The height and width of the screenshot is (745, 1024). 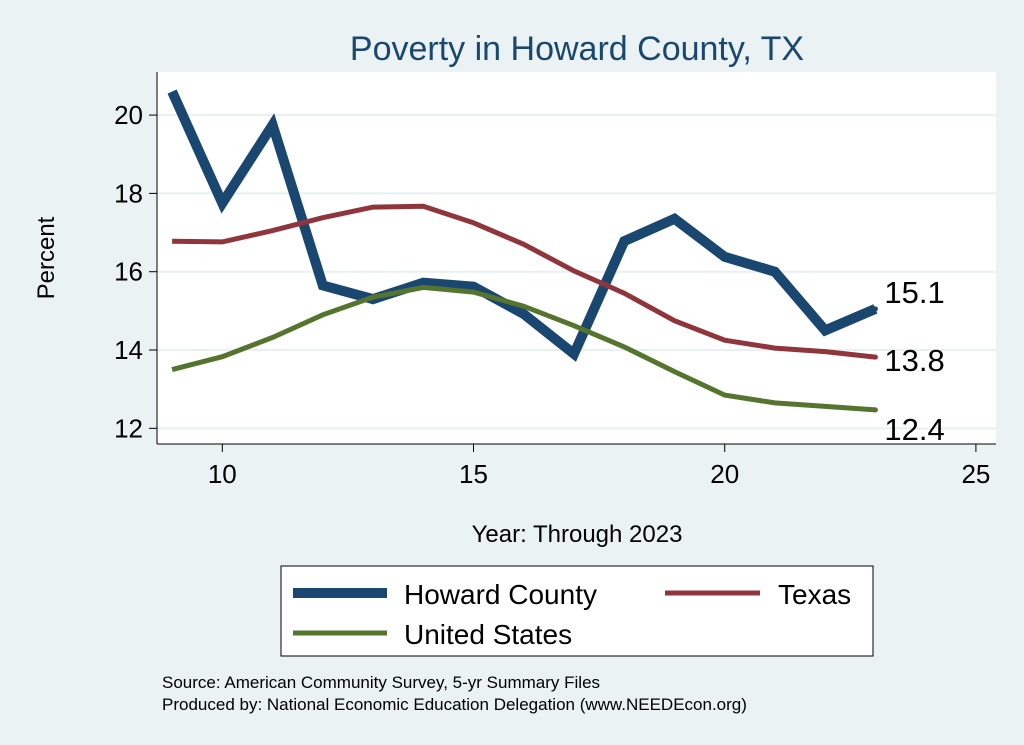 What do you see at coordinates (128, 193) in the screenshot?
I see `y-tick-label-18: 18` at bounding box center [128, 193].